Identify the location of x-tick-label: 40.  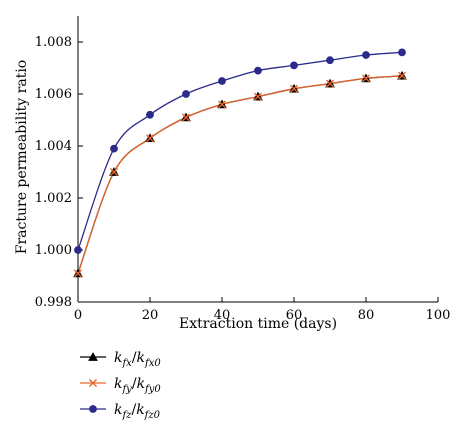
(222, 315).